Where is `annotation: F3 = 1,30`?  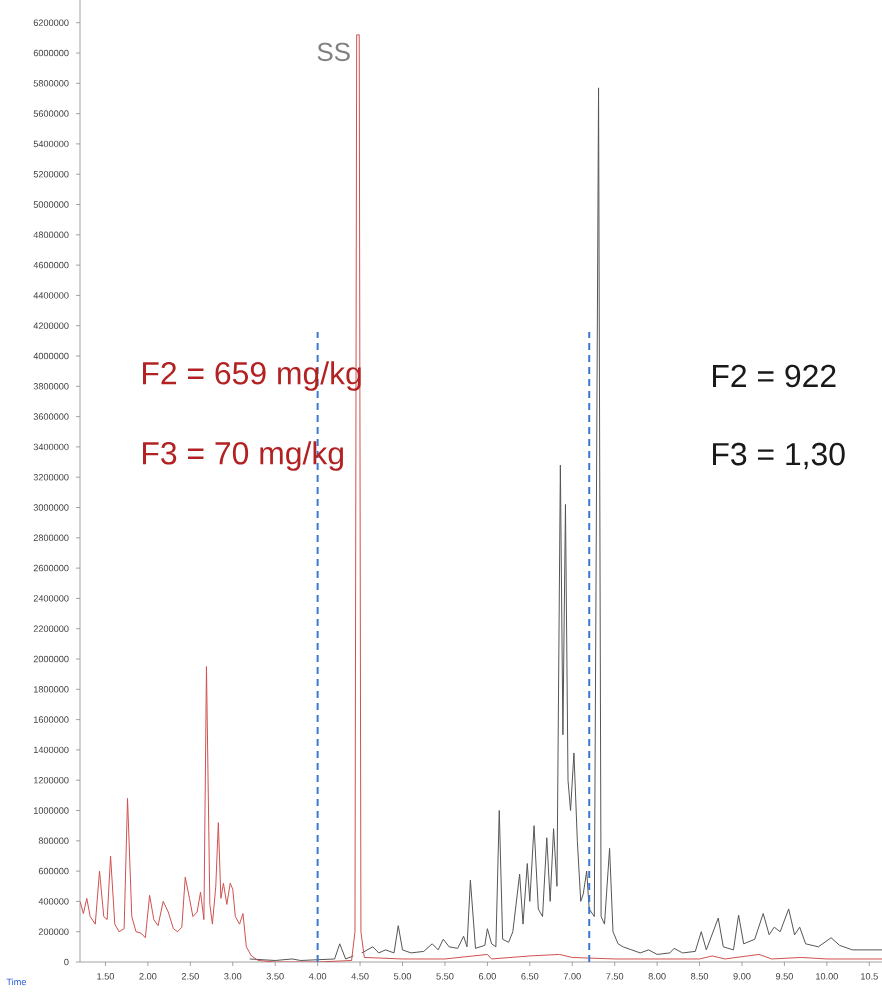 annotation: F3 = 1,30 is located at coordinates (779, 456).